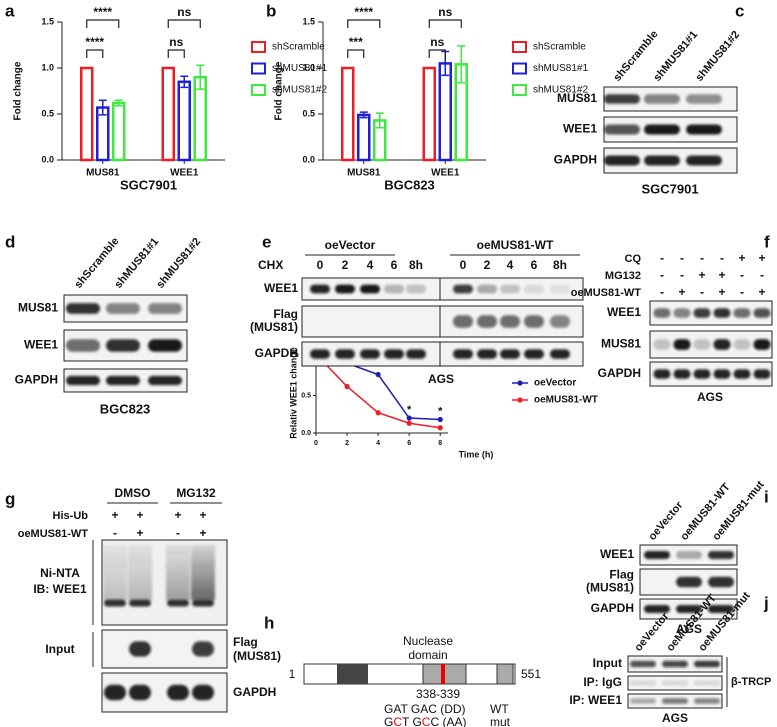 The height and width of the screenshot is (727, 777). I want to click on significance-label: *, so click(440, 411).